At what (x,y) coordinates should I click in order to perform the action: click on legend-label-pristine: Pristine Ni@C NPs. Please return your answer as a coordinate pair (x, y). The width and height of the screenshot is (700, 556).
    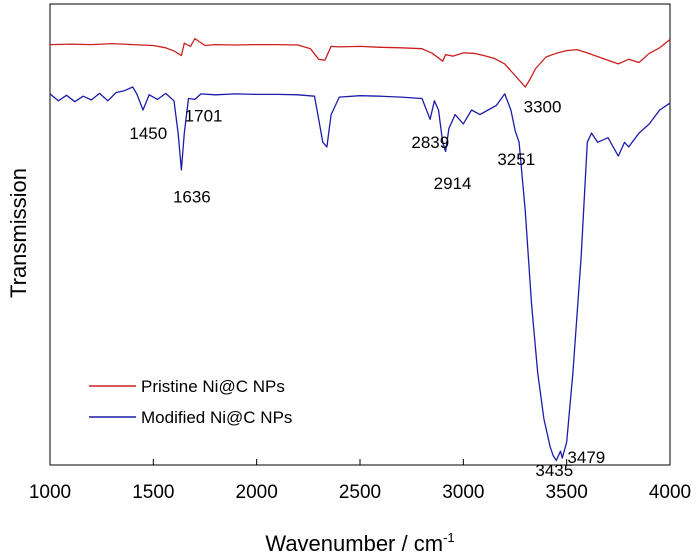
    Looking at the image, I should click on (213, 386).